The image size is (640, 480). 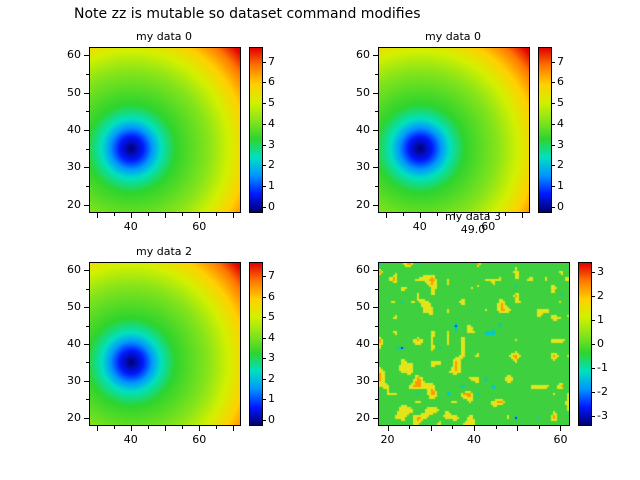 I want to click on colorbar-tick-label: -3, so click(x=602, y=416).